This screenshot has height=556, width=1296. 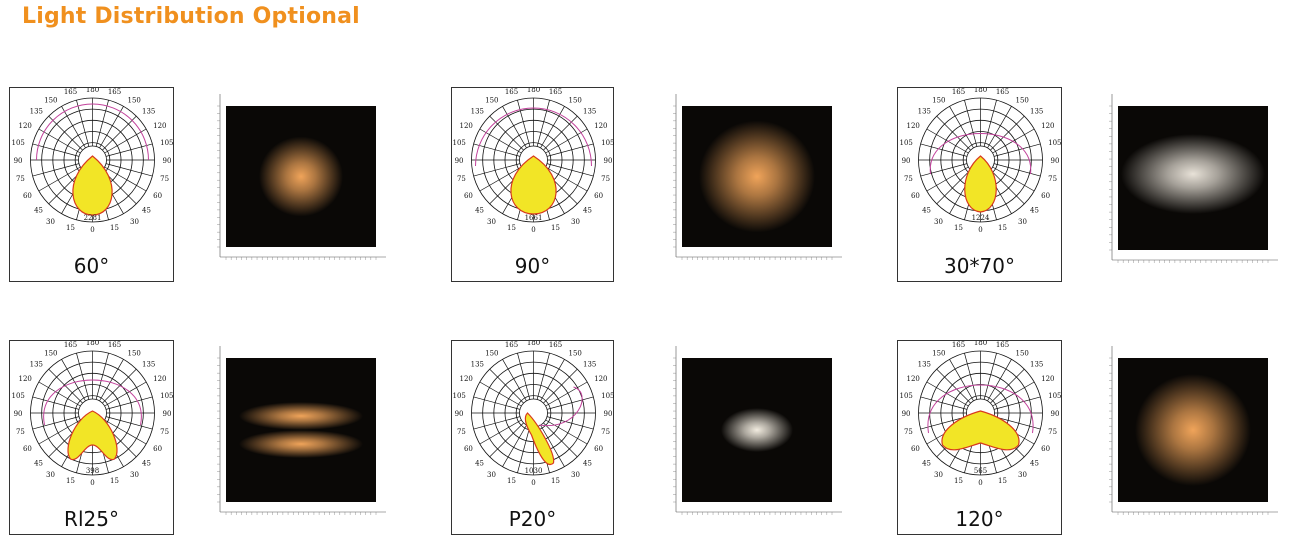 What do you see at coordinates (532, 519) in the screenshot?
I see `option-label-p20: P20°` at bounding box center [532, 519].